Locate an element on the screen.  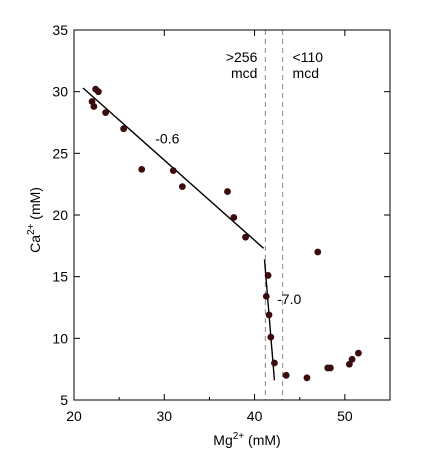
boundary-label-2: <110 mcd is located at coordinates (308, 65).